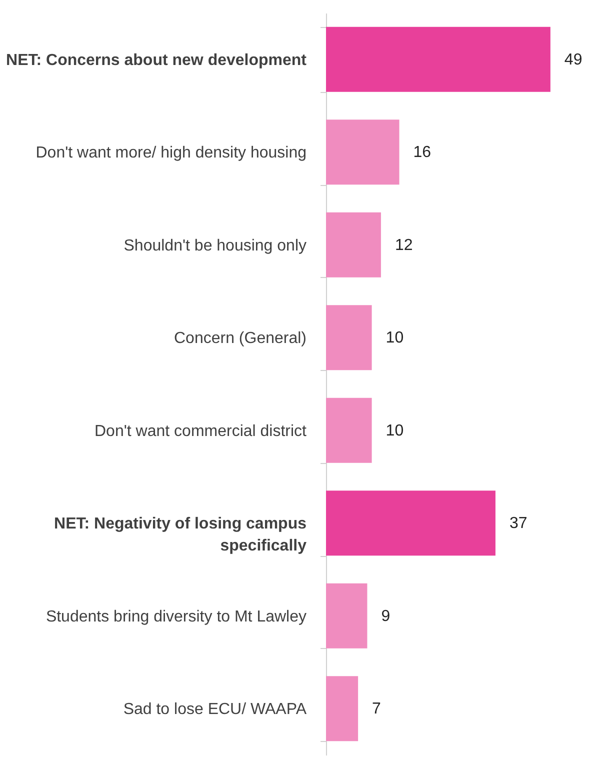  I want to click on y-tick-label: Shouldn't be housing only, so click(215, 245).